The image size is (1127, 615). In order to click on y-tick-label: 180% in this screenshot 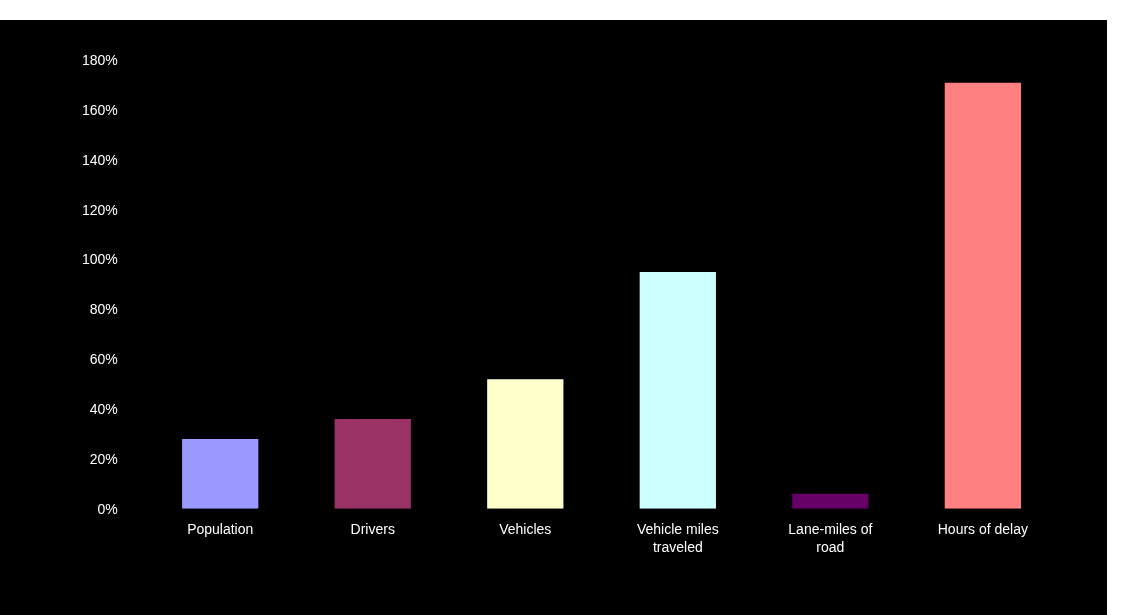, I will do `click(99, 60)`.